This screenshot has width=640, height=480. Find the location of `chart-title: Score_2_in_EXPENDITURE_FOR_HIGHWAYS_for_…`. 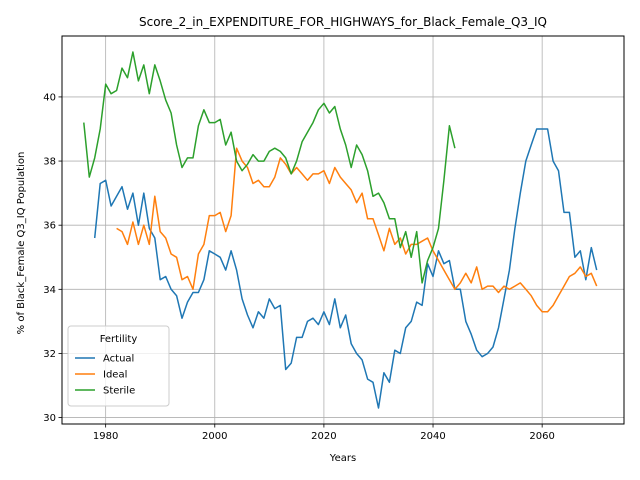

chart-title: Score_2_in_EXPENDITURE_FOR_HIGHWAYS_for_… is located at coordinates (343, 22).